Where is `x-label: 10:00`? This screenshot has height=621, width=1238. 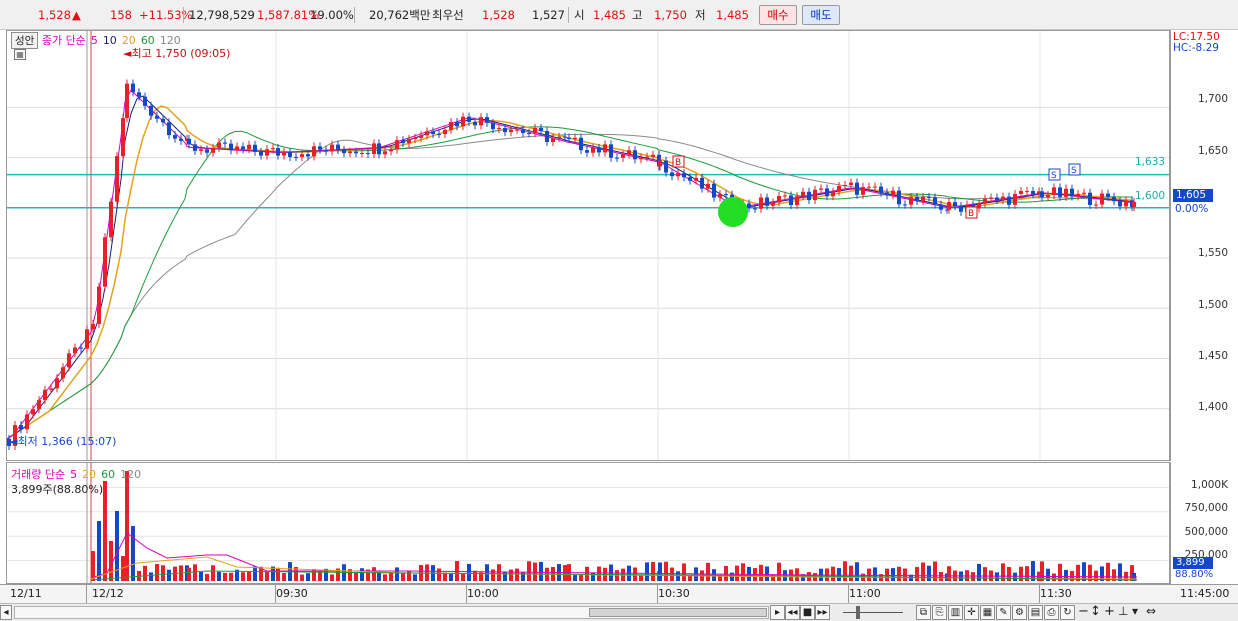 x-label: 10:00 is located at coordinates (483, 593).